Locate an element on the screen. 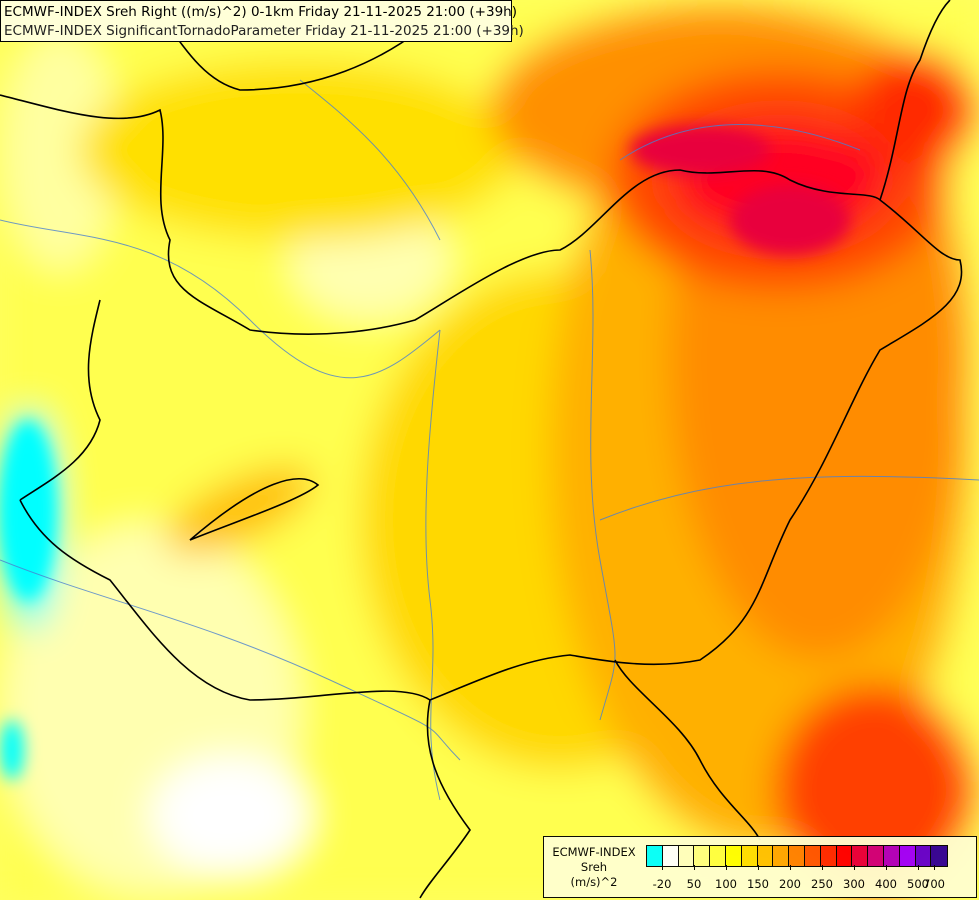 The image size is (979, 900). legend-label: 700 is located at coordinates (934, 884).